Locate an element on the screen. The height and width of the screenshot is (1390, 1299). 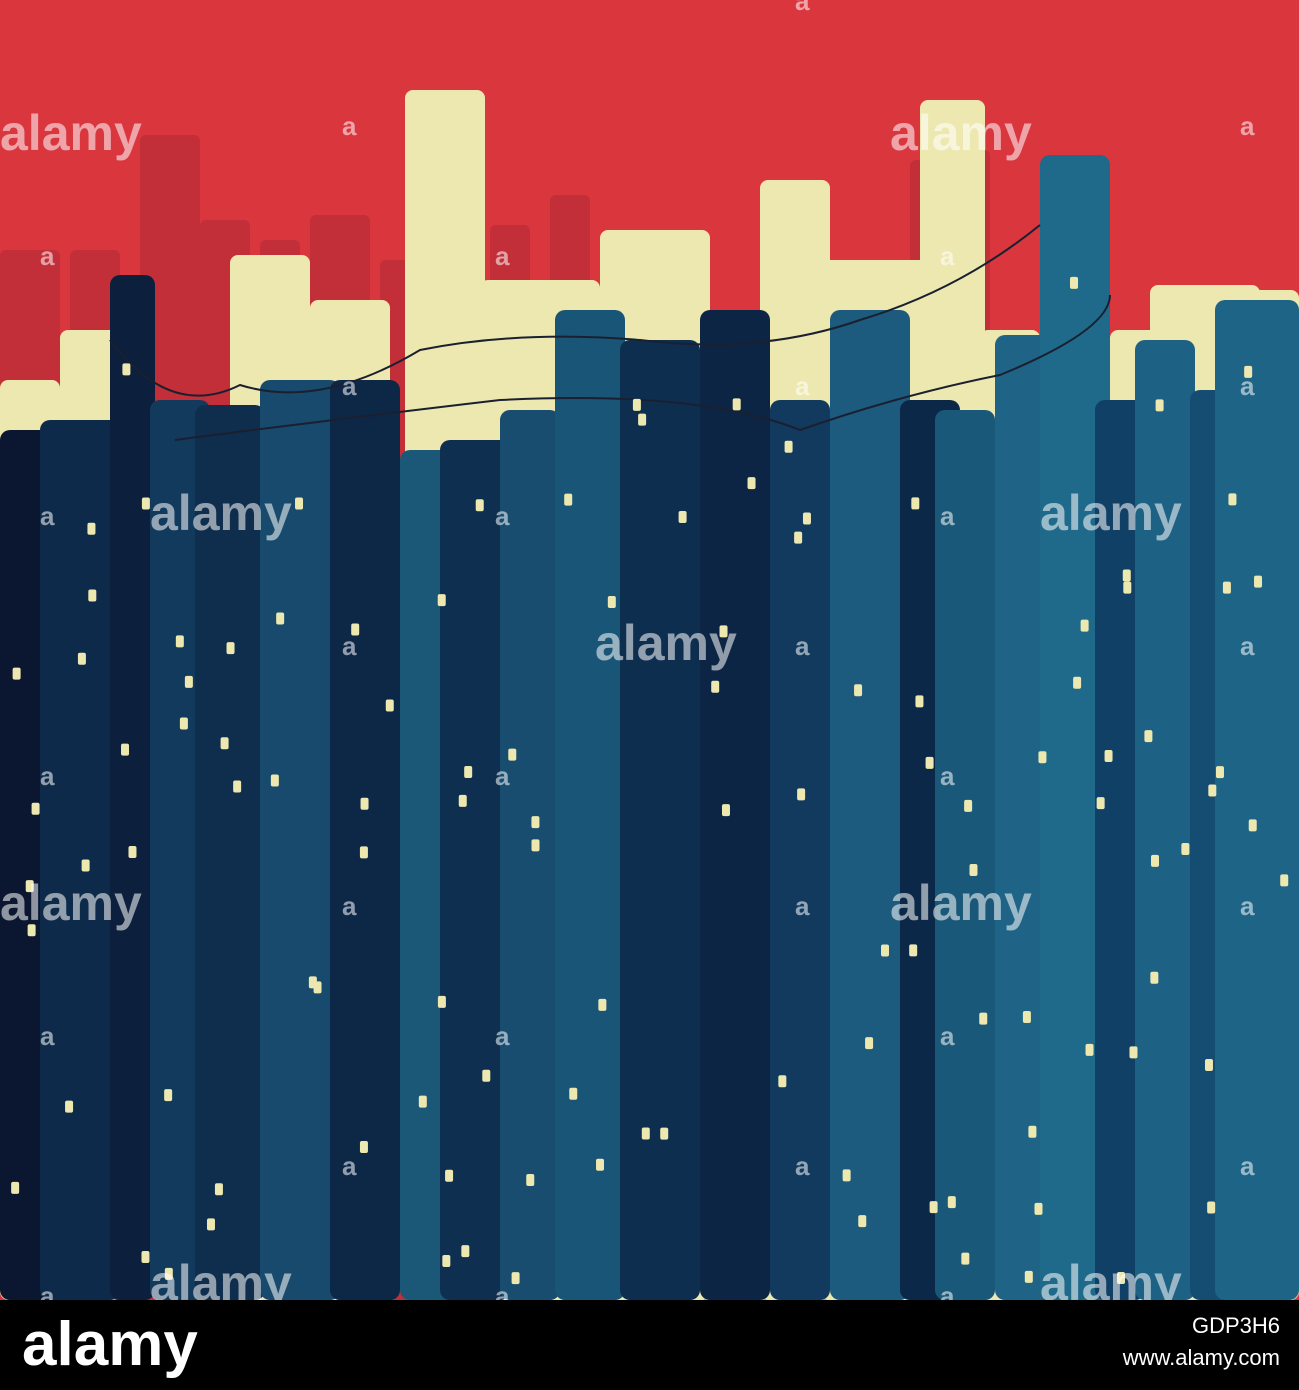
wire is located at coordinates (642, 367).